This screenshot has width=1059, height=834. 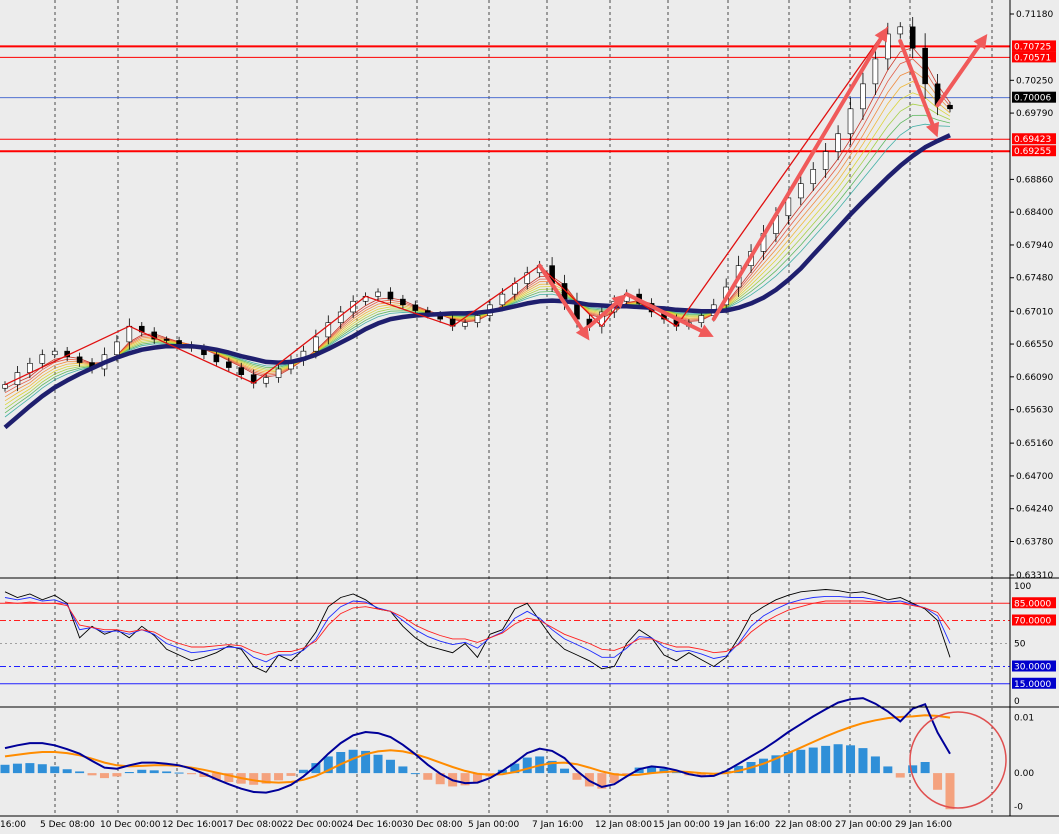 What do you see at coordinates (494, 825) in the screenshot?
I see `date-tick-label: 5 Jan 00:00` at bounding box center [494, 825].